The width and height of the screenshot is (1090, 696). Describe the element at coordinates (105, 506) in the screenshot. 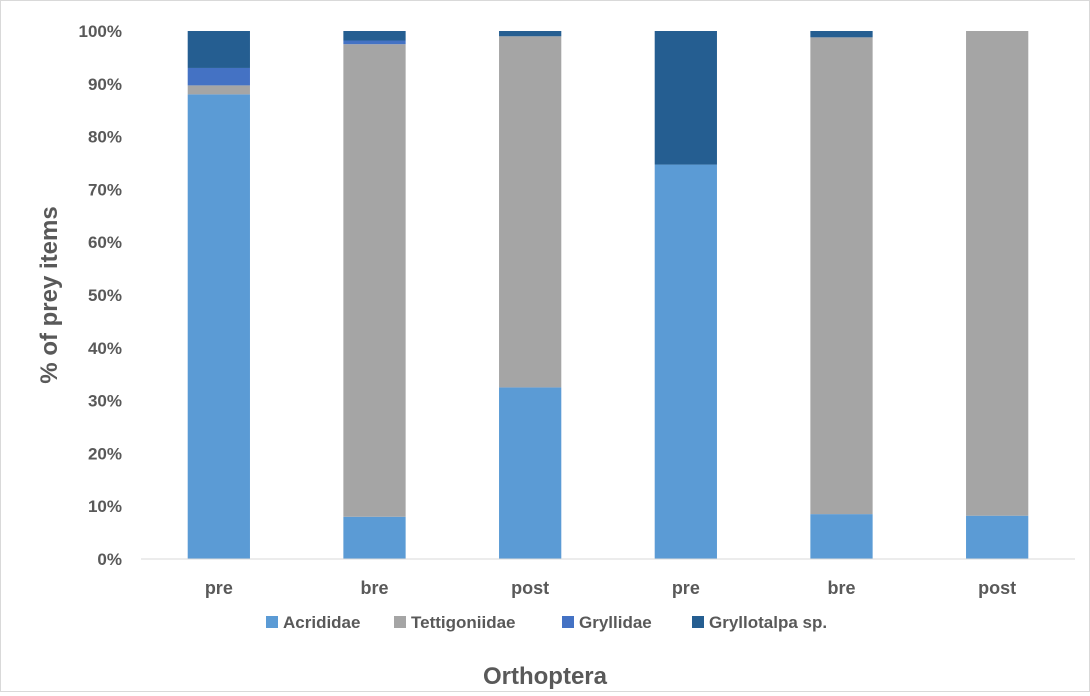

I see `y-tick-label: 10%` at that location.